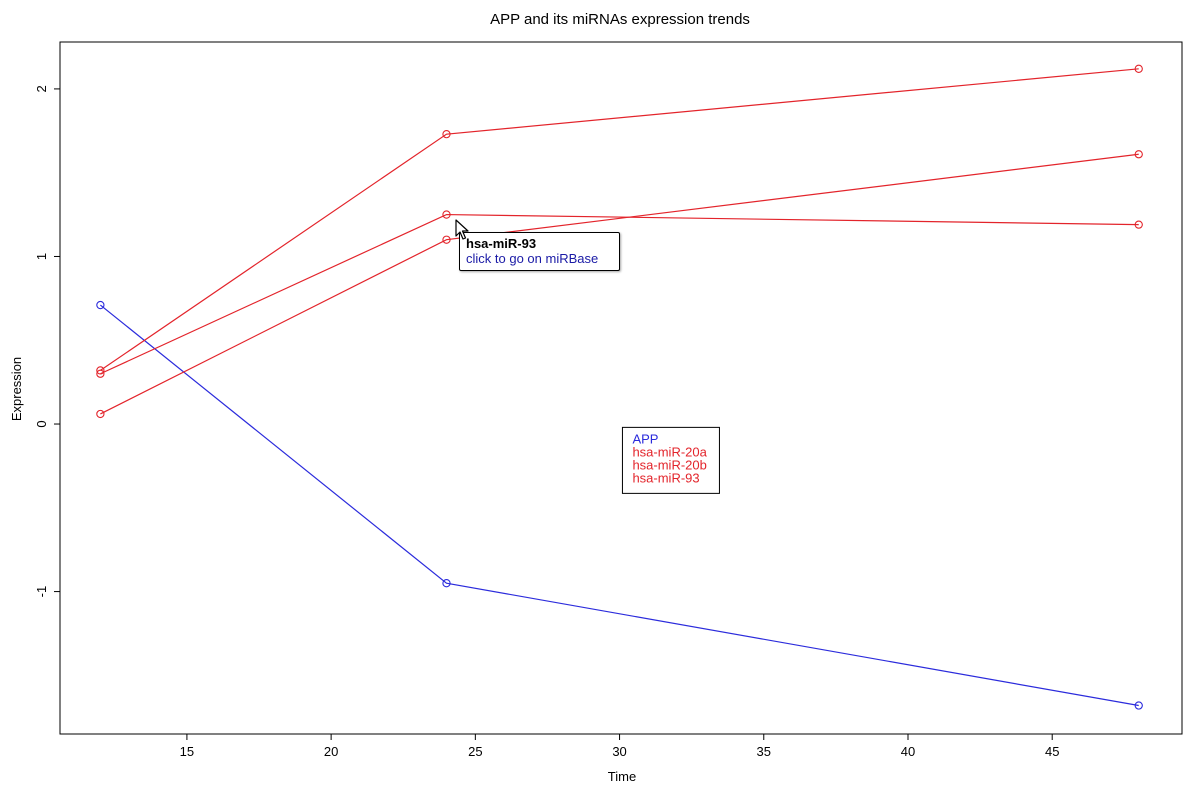  Describe the element at coordinates (622, 776) in the screenshot. I see `x-axis-label: Time` at that location.